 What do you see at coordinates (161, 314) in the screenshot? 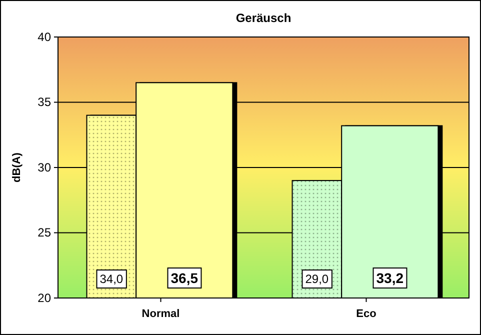
I see `x-tick-label: Normal` at bounding box center [161, 314].